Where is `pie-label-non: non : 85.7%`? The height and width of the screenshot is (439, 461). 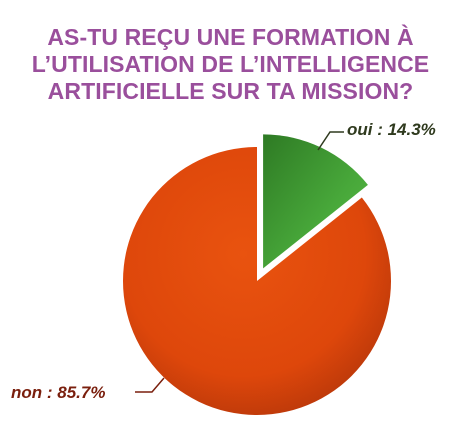 pie-label-non: non : 85.7% is located at coordinates (58, 392).